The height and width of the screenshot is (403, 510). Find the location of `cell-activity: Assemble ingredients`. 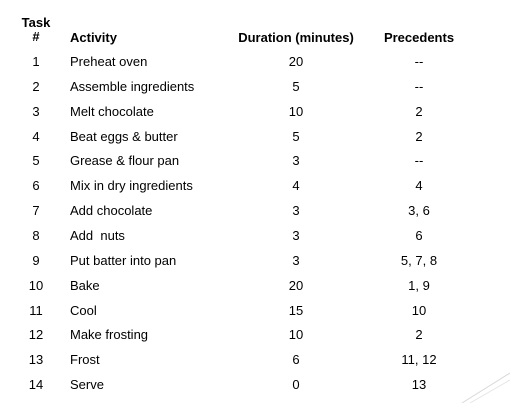

cell-activity: Assemble ingredients is located at coordinates (132, 86).